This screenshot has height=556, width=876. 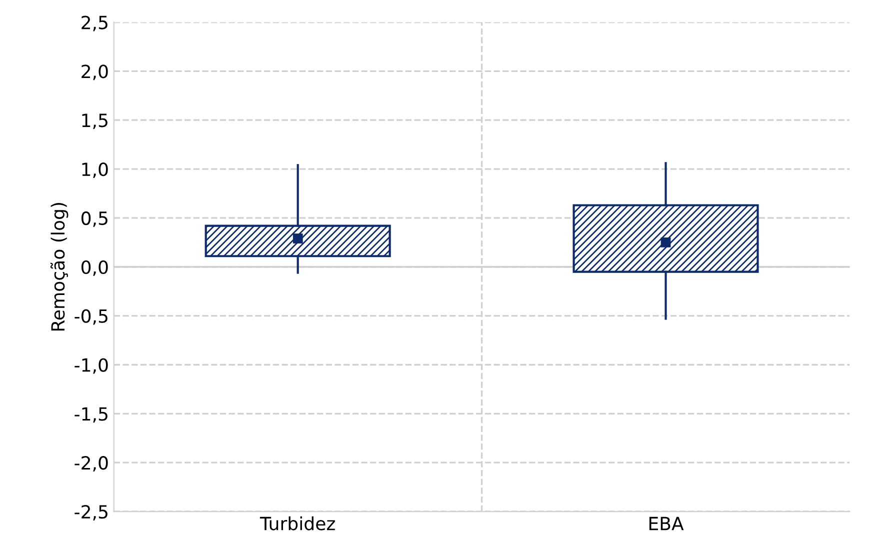 I want to click on y-tick-label: 1,0, so click(x=95, y=170).